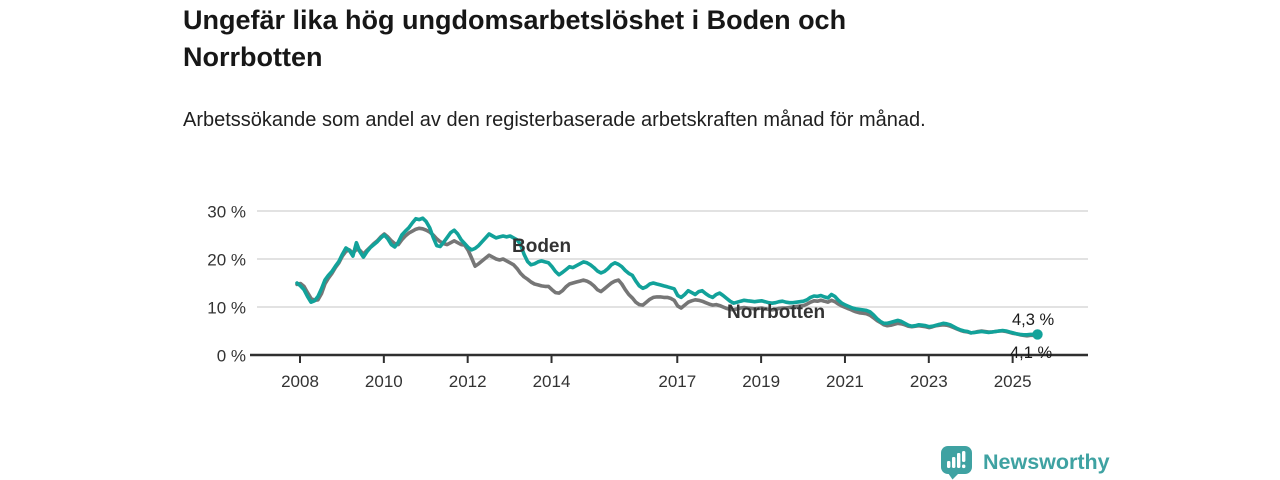 The image size is (1280, 480). What do you see at coordinates (1031, 353) in the screenshot?
I see `norrbotten-end-value-label: 4,1 %` at bounding box center [1031, 353].